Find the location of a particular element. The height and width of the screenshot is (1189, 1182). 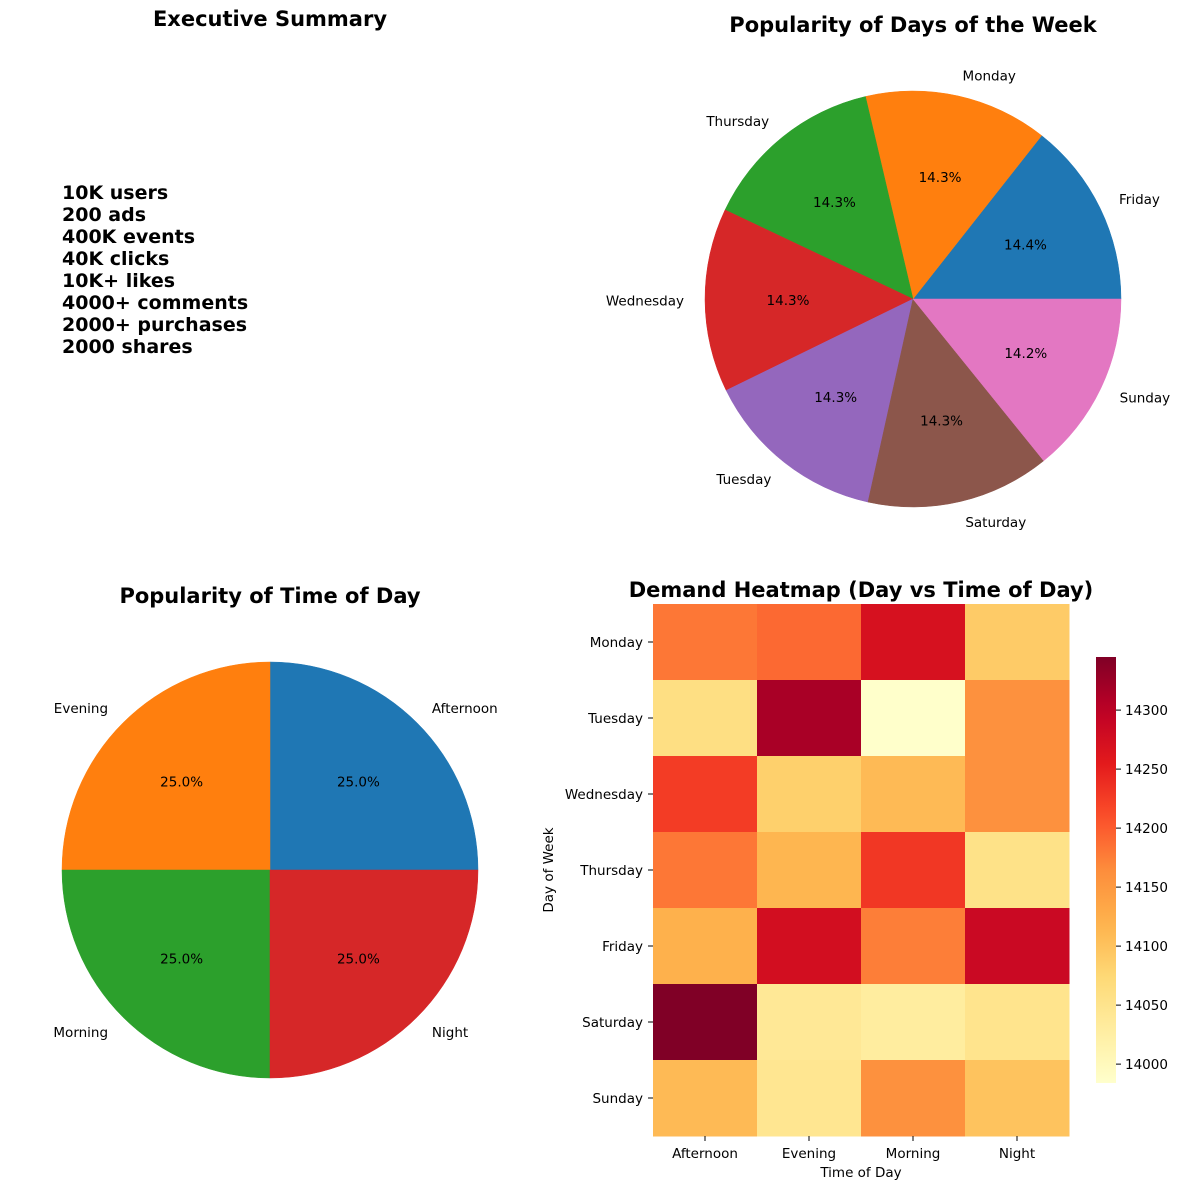

pie-percent-label: 14.2% is located at coordinates (1025, 354).